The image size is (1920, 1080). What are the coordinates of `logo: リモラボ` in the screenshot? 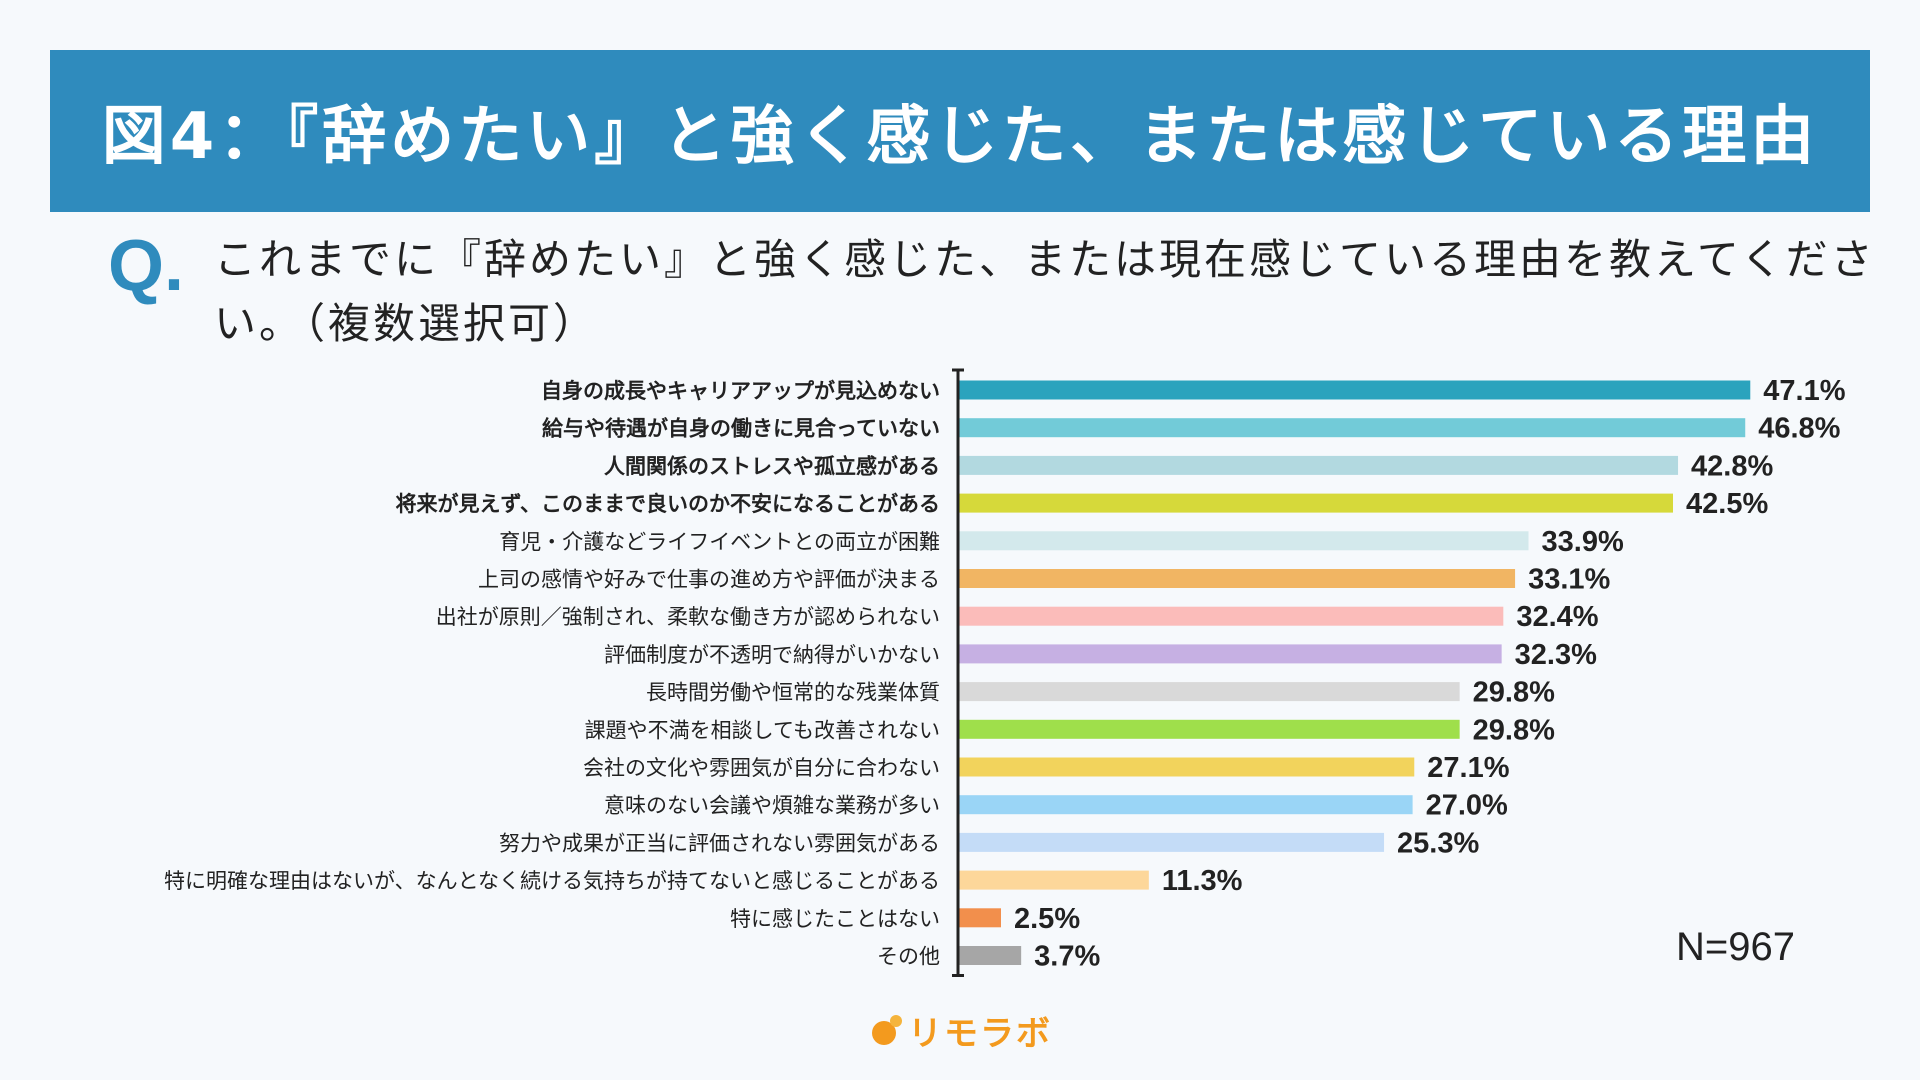 It's located at (961, 1031).